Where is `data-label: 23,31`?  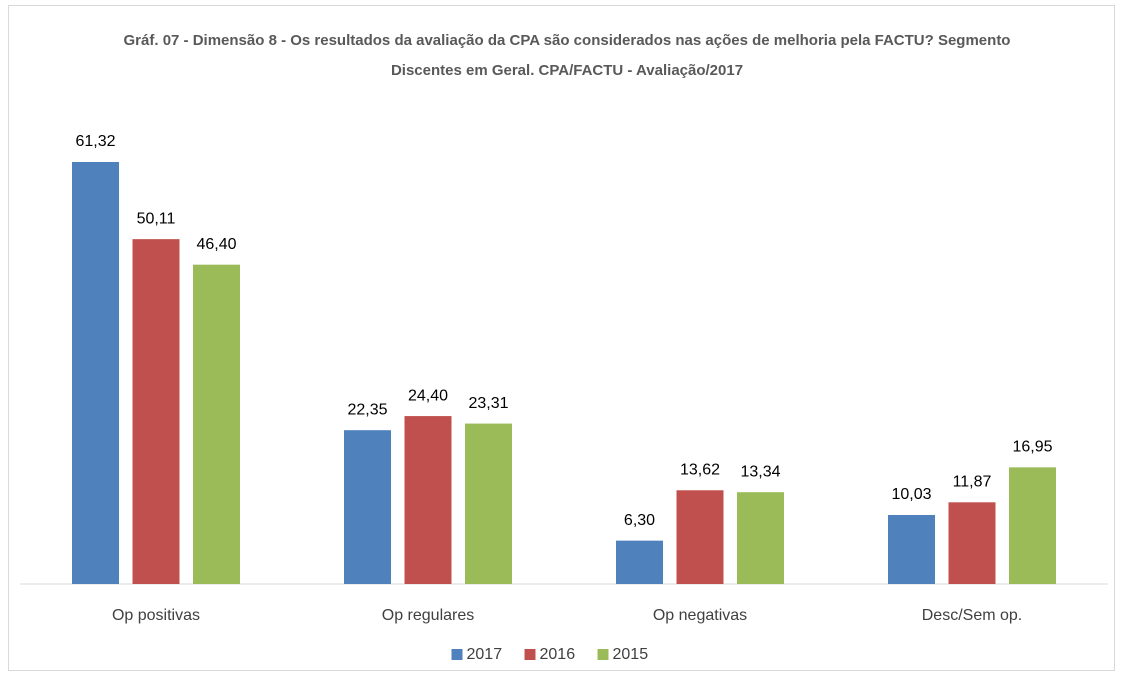
data-label: 23,31 is located at coordinates (488, 403).